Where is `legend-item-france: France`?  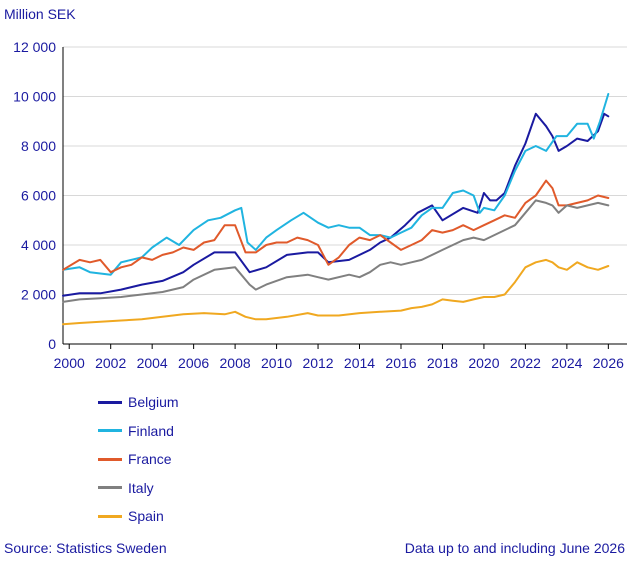 legend-item-france: France is located at coordinates (138, 459).